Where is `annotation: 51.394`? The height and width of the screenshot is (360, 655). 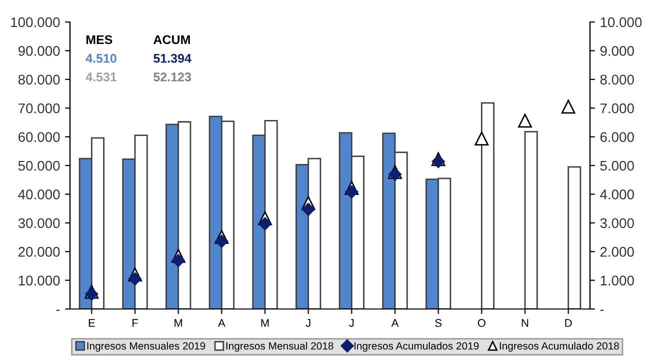 annotation: 51.394 is located at coordinates (173, 58).